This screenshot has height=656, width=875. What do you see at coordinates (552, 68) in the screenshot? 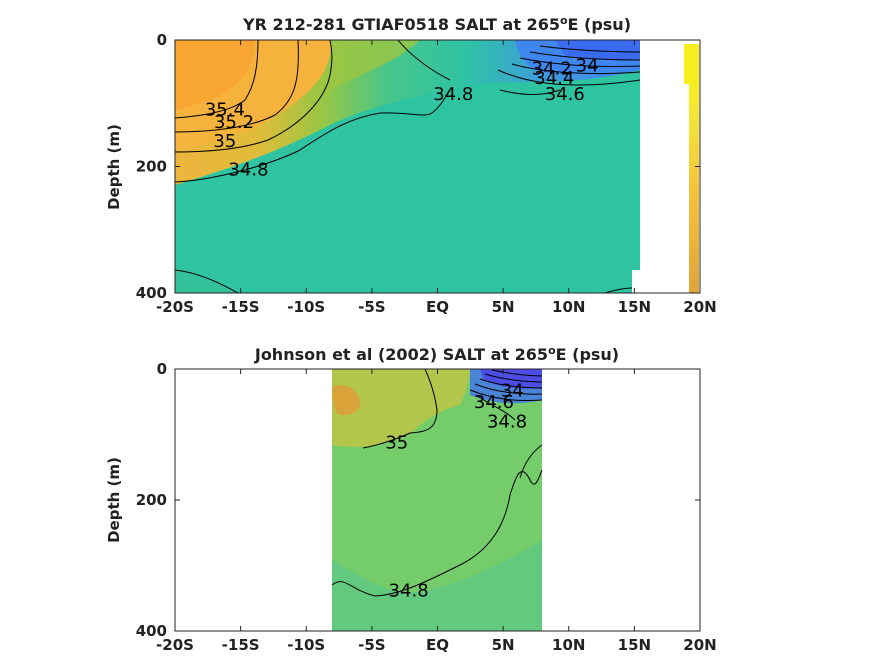
I see `contour-label: 34.2` at bounding box center [552, 68].